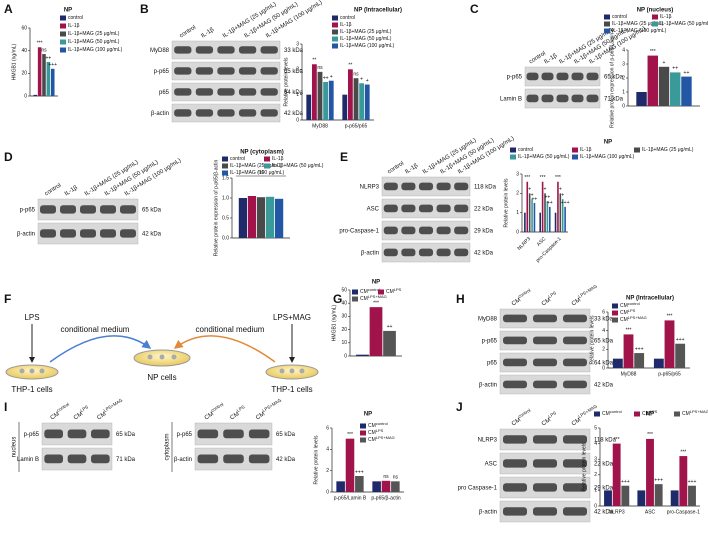 Image resolution: width=708 pixels, height=534 pixels. What do you see at coordinates (370, 188) in the screenshot?
I see `protein-label: NLRP3` at bounding box center [370, 188].